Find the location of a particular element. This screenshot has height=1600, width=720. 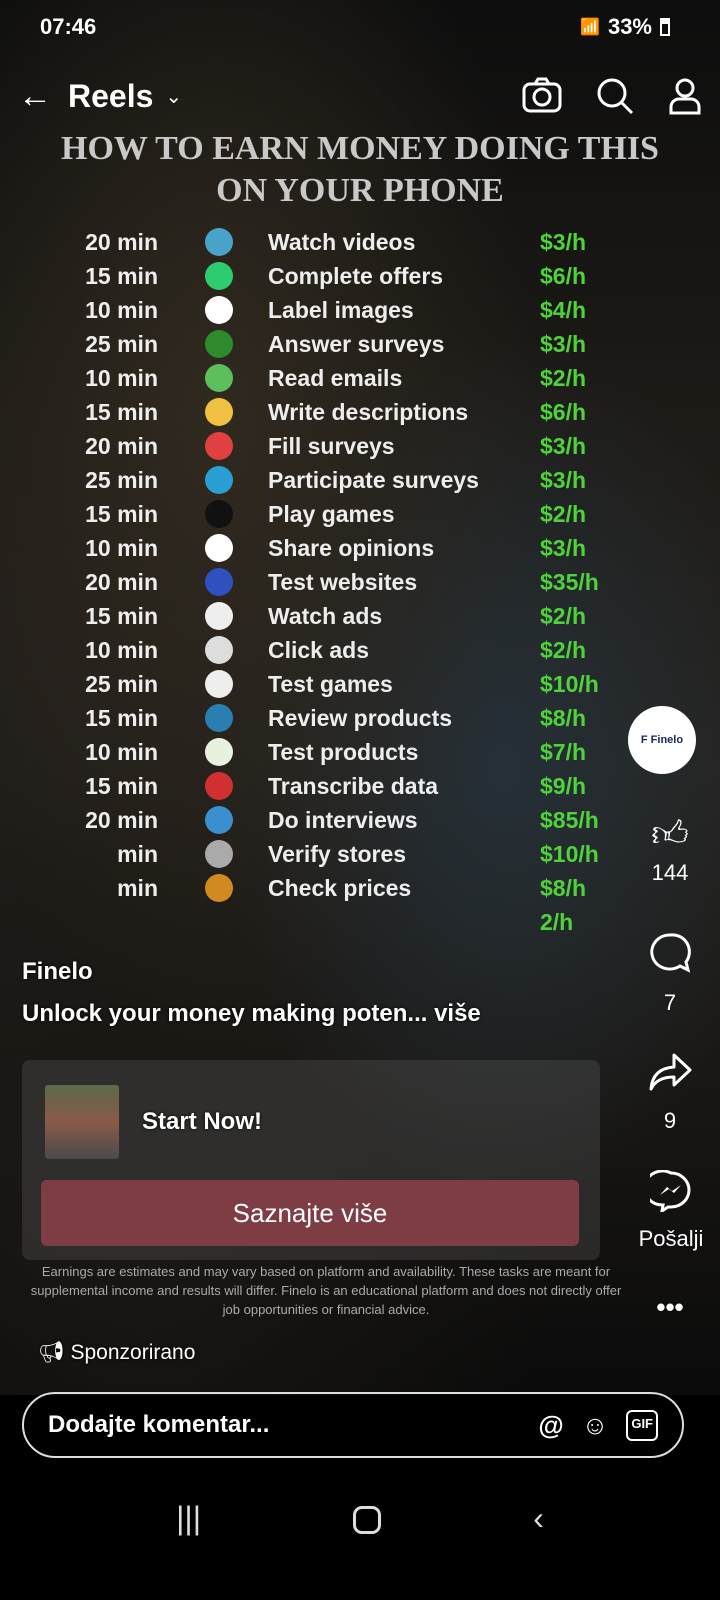

task-name: Review products is located at coordinates (360, 718).